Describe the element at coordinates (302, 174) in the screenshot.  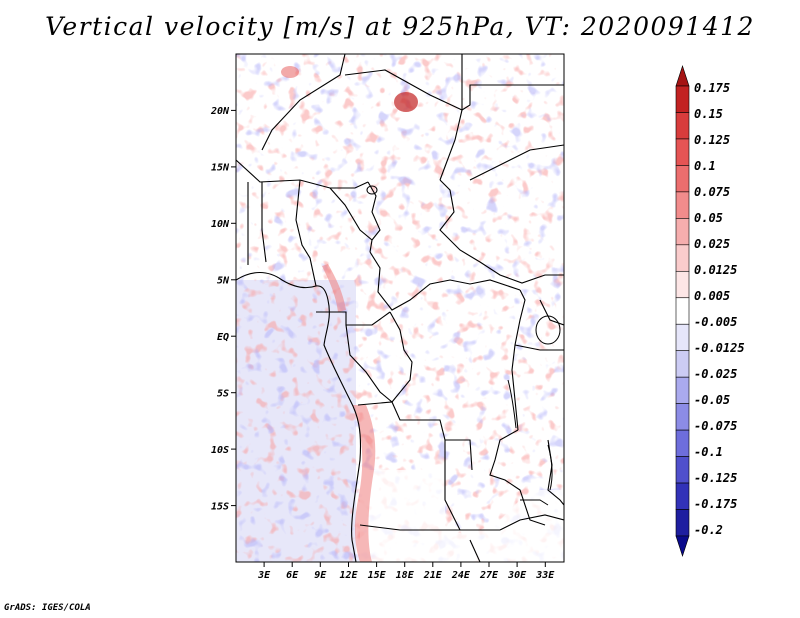
I see `sahel-border-north` at that location.